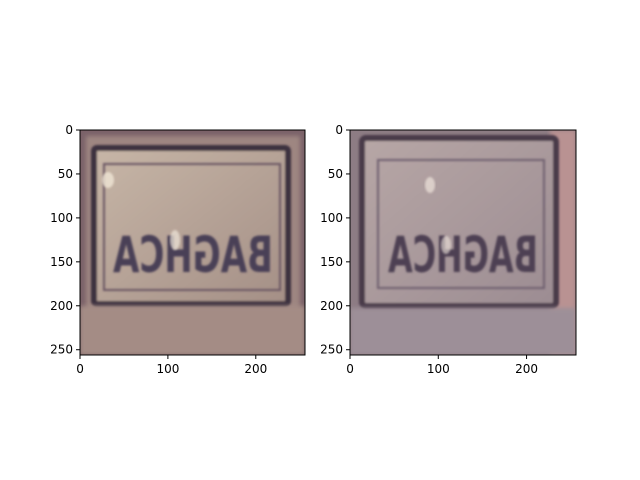  Describe the element at coordinates (463, 255) in the screenshot. I see `plate-text-right: BAGHCA` at that location.